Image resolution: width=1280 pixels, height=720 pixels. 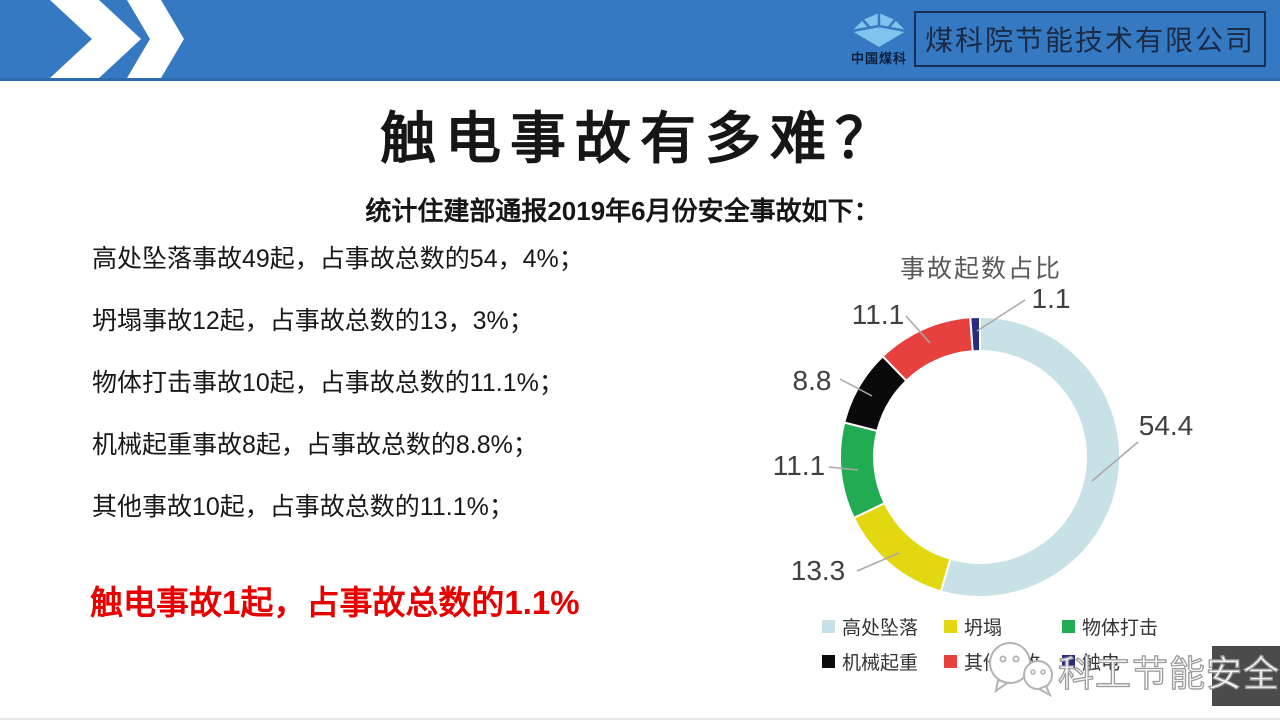 What do you see at coordinates (1101, 663) in the screenshot?
I see `legend-label: 触电` at bounding box center [1101, 663].